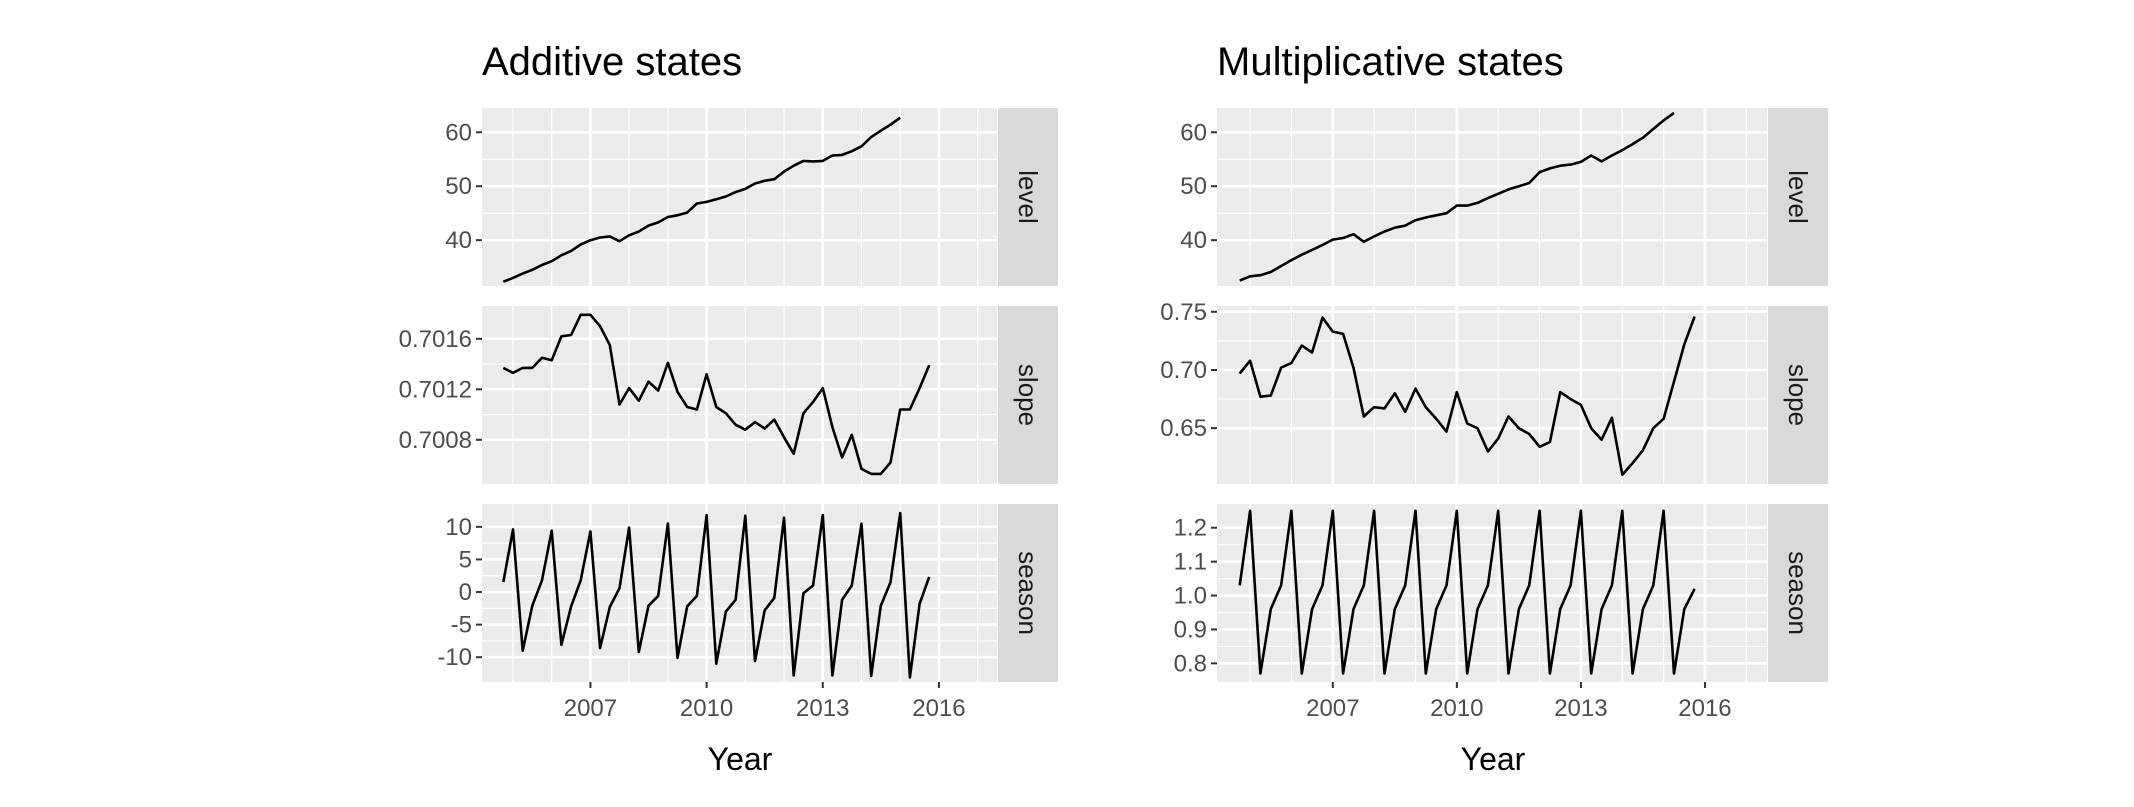 This screenshot has width=2134, height=807. I want to click on y-tick-label: 0.70, so click(1183, 370).